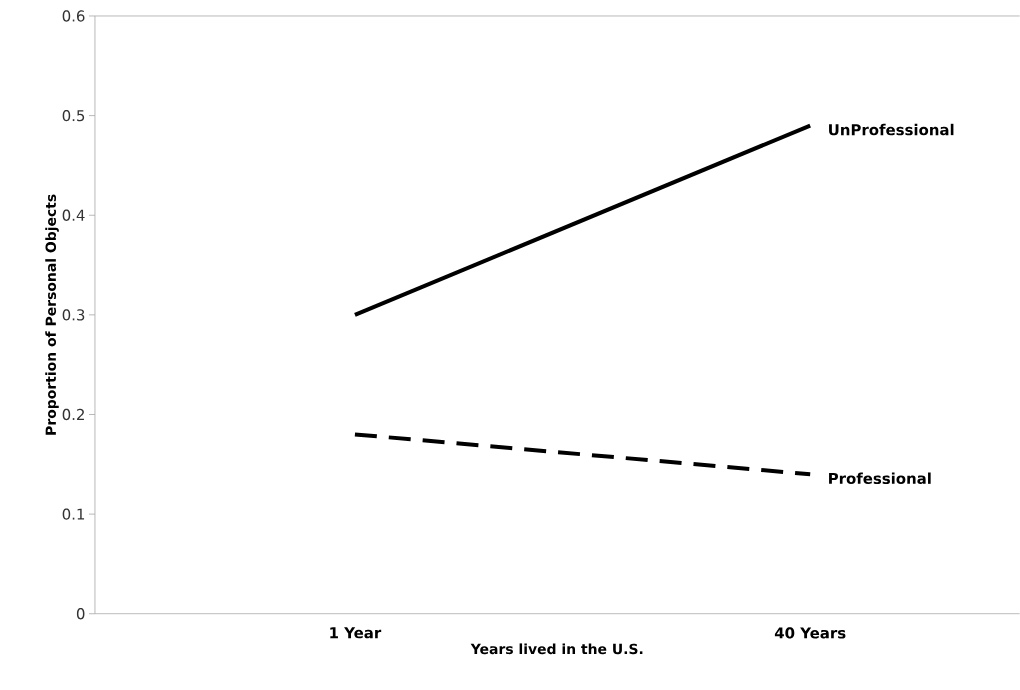 This screenshot has height=690, width=1020. I want to click on y-tick-label: 0.6, so click(73, 16).